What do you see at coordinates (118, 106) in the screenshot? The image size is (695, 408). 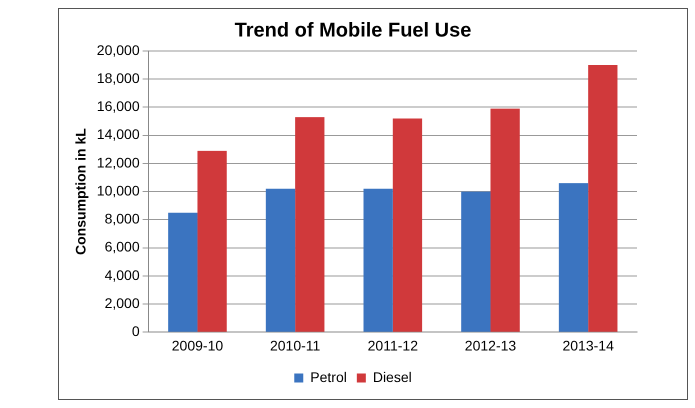 I see `y-tick-label: 16,000` at bounding box center [118, 106].